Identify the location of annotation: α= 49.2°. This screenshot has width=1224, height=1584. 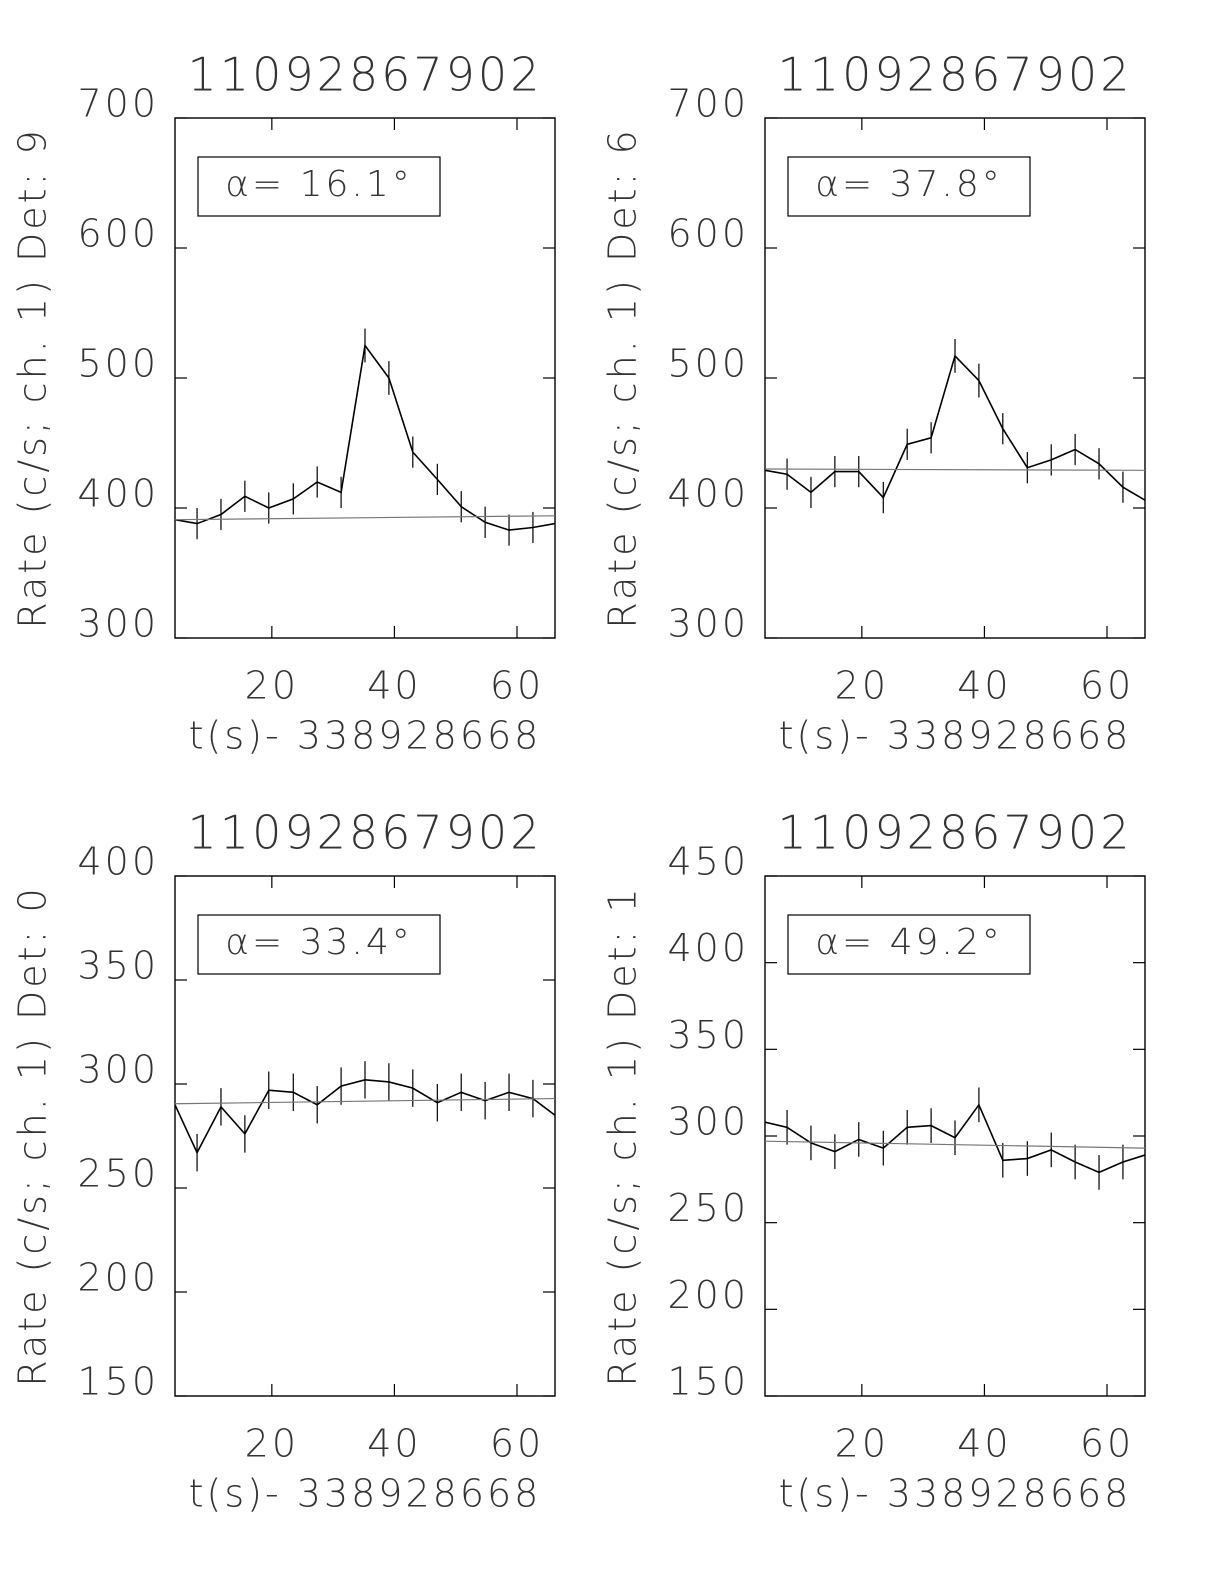
(909, 942).